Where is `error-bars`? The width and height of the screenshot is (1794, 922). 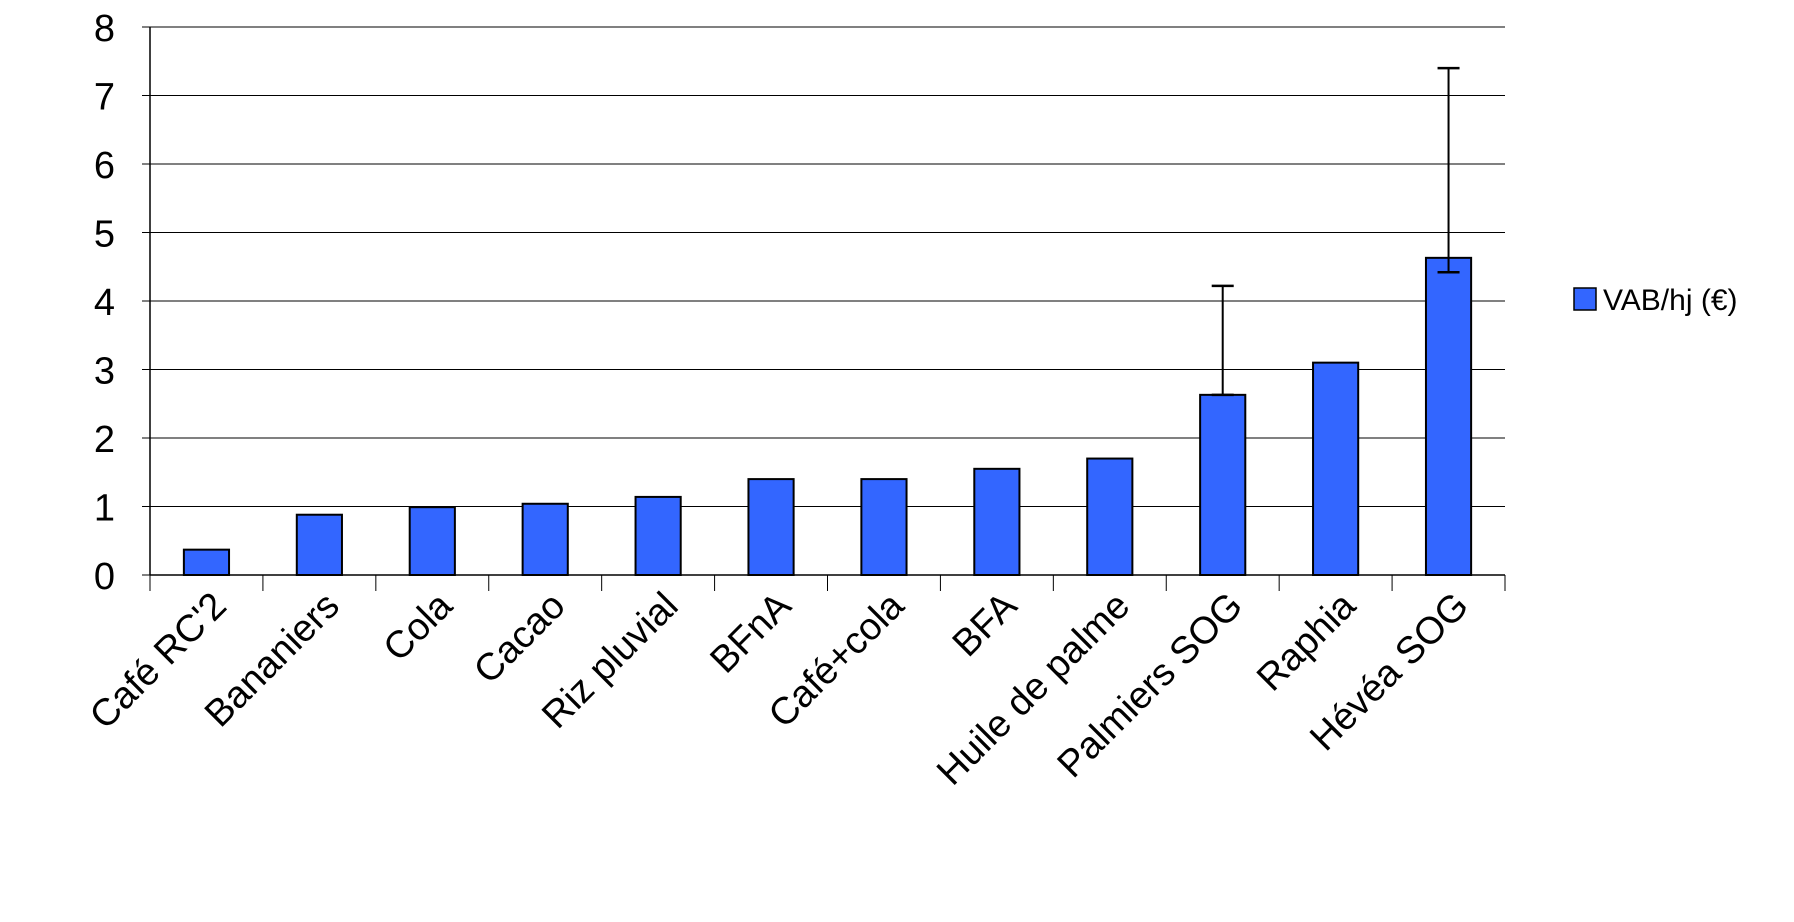
error-bars is located at coordinates (1335, 231).